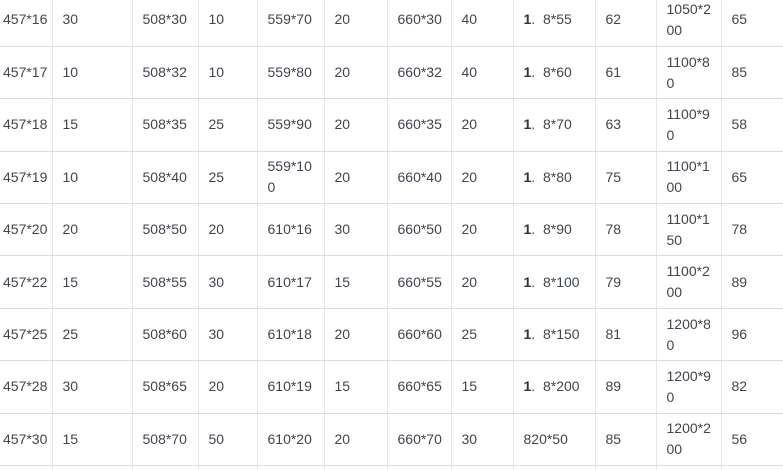  What do you see at coordinates (165, 335) in the screenshot?
I see `table-cell: 508*60` at bounding box center [165, 335].